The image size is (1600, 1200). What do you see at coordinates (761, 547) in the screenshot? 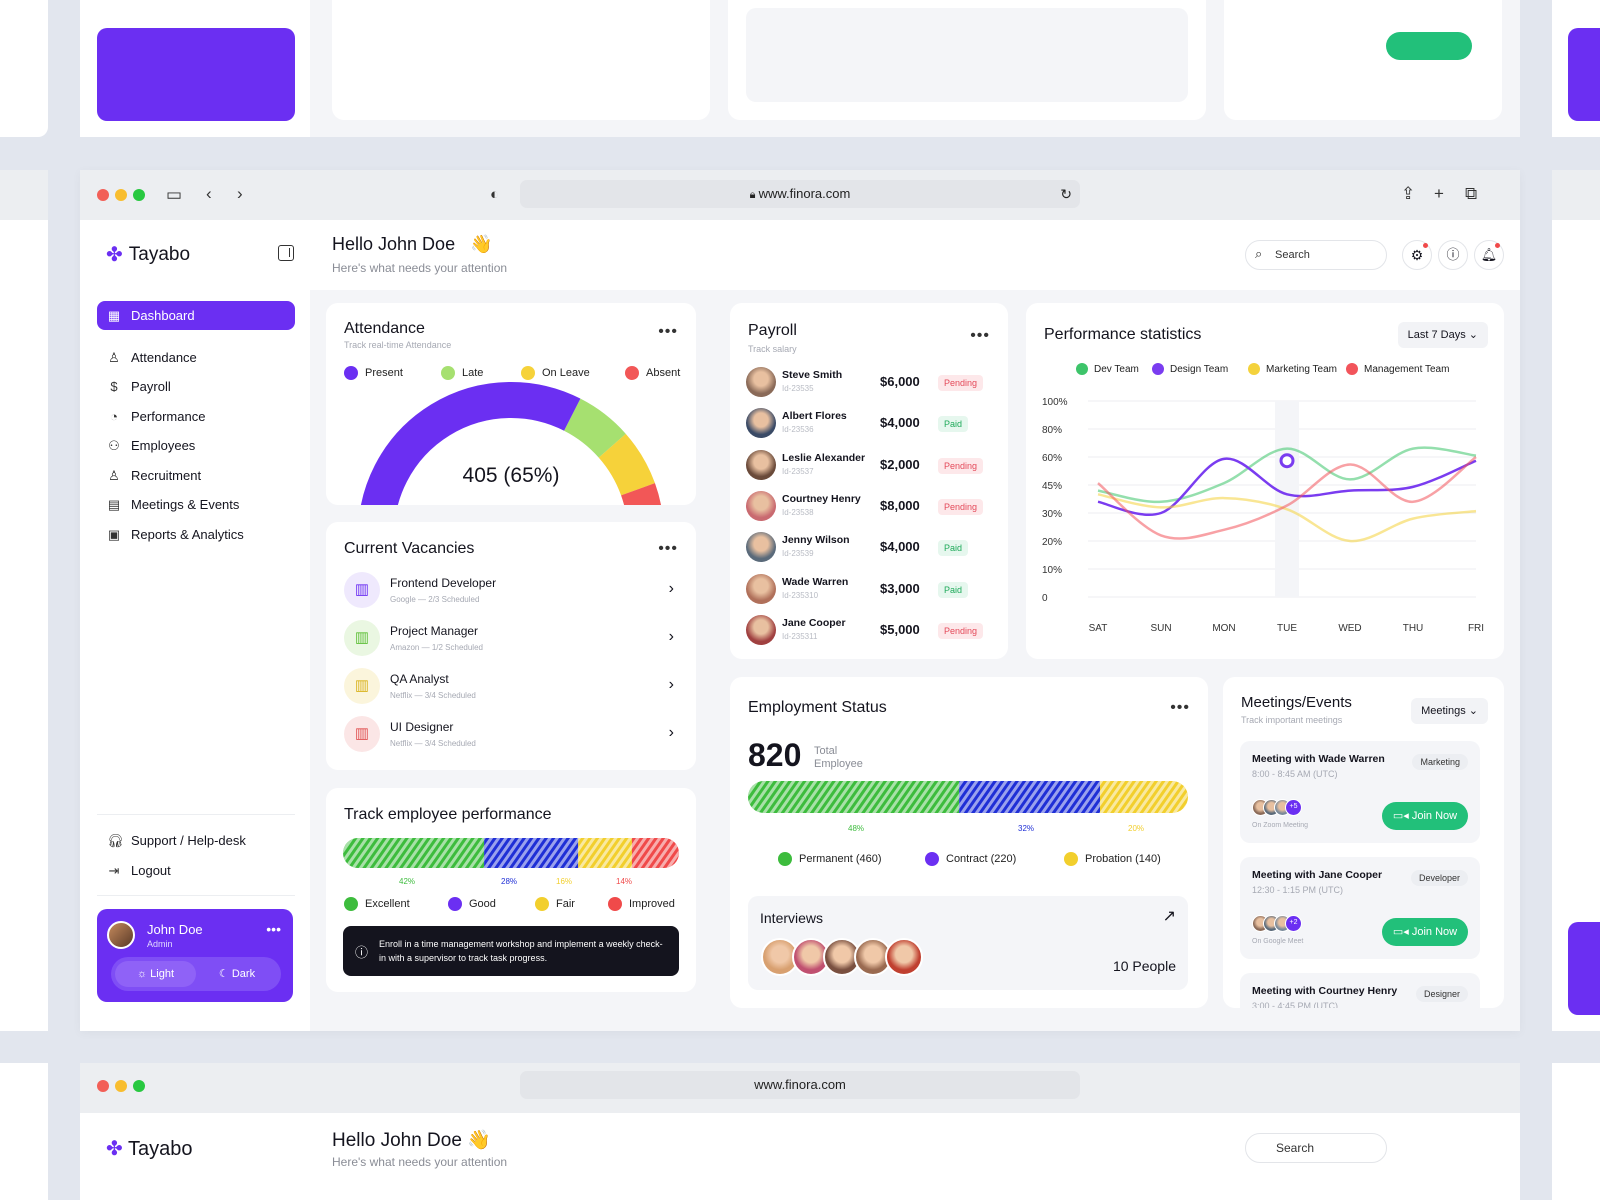
I see `employee-avatar` at bounding box center [761, 547].